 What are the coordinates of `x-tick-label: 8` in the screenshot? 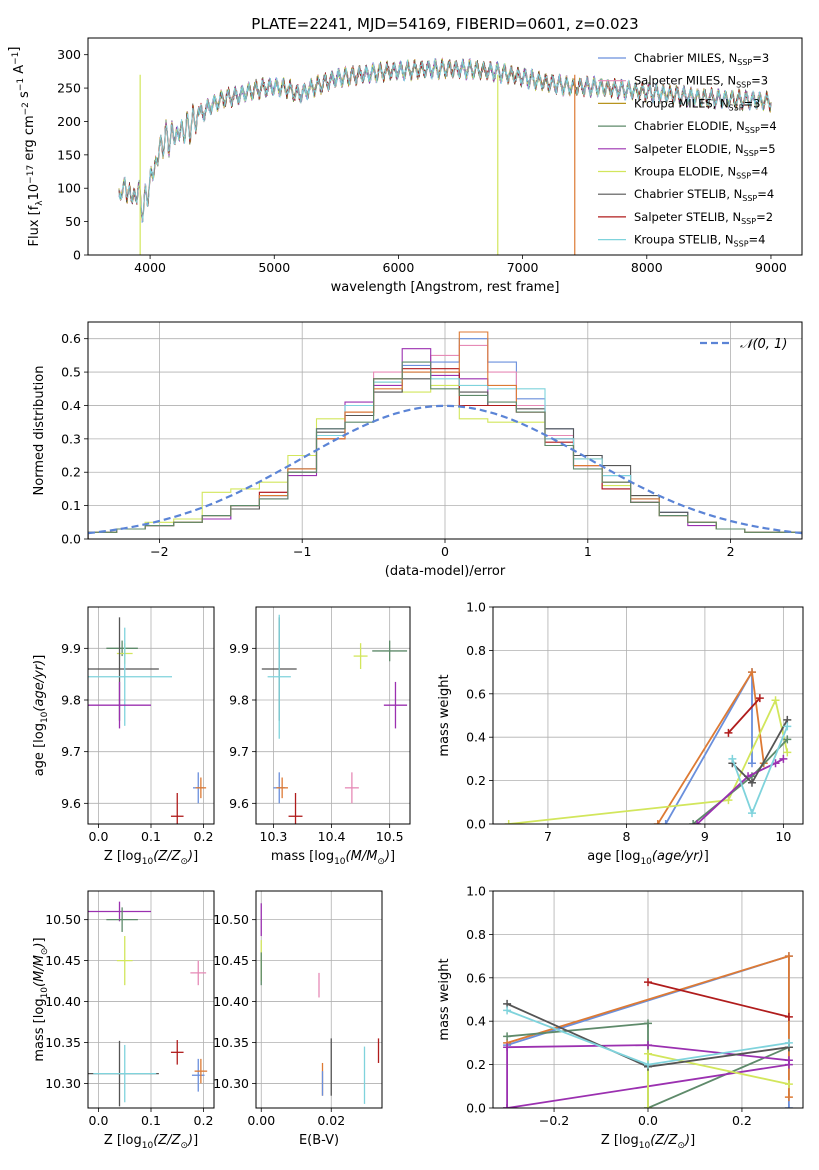 It's located at (626, 836).